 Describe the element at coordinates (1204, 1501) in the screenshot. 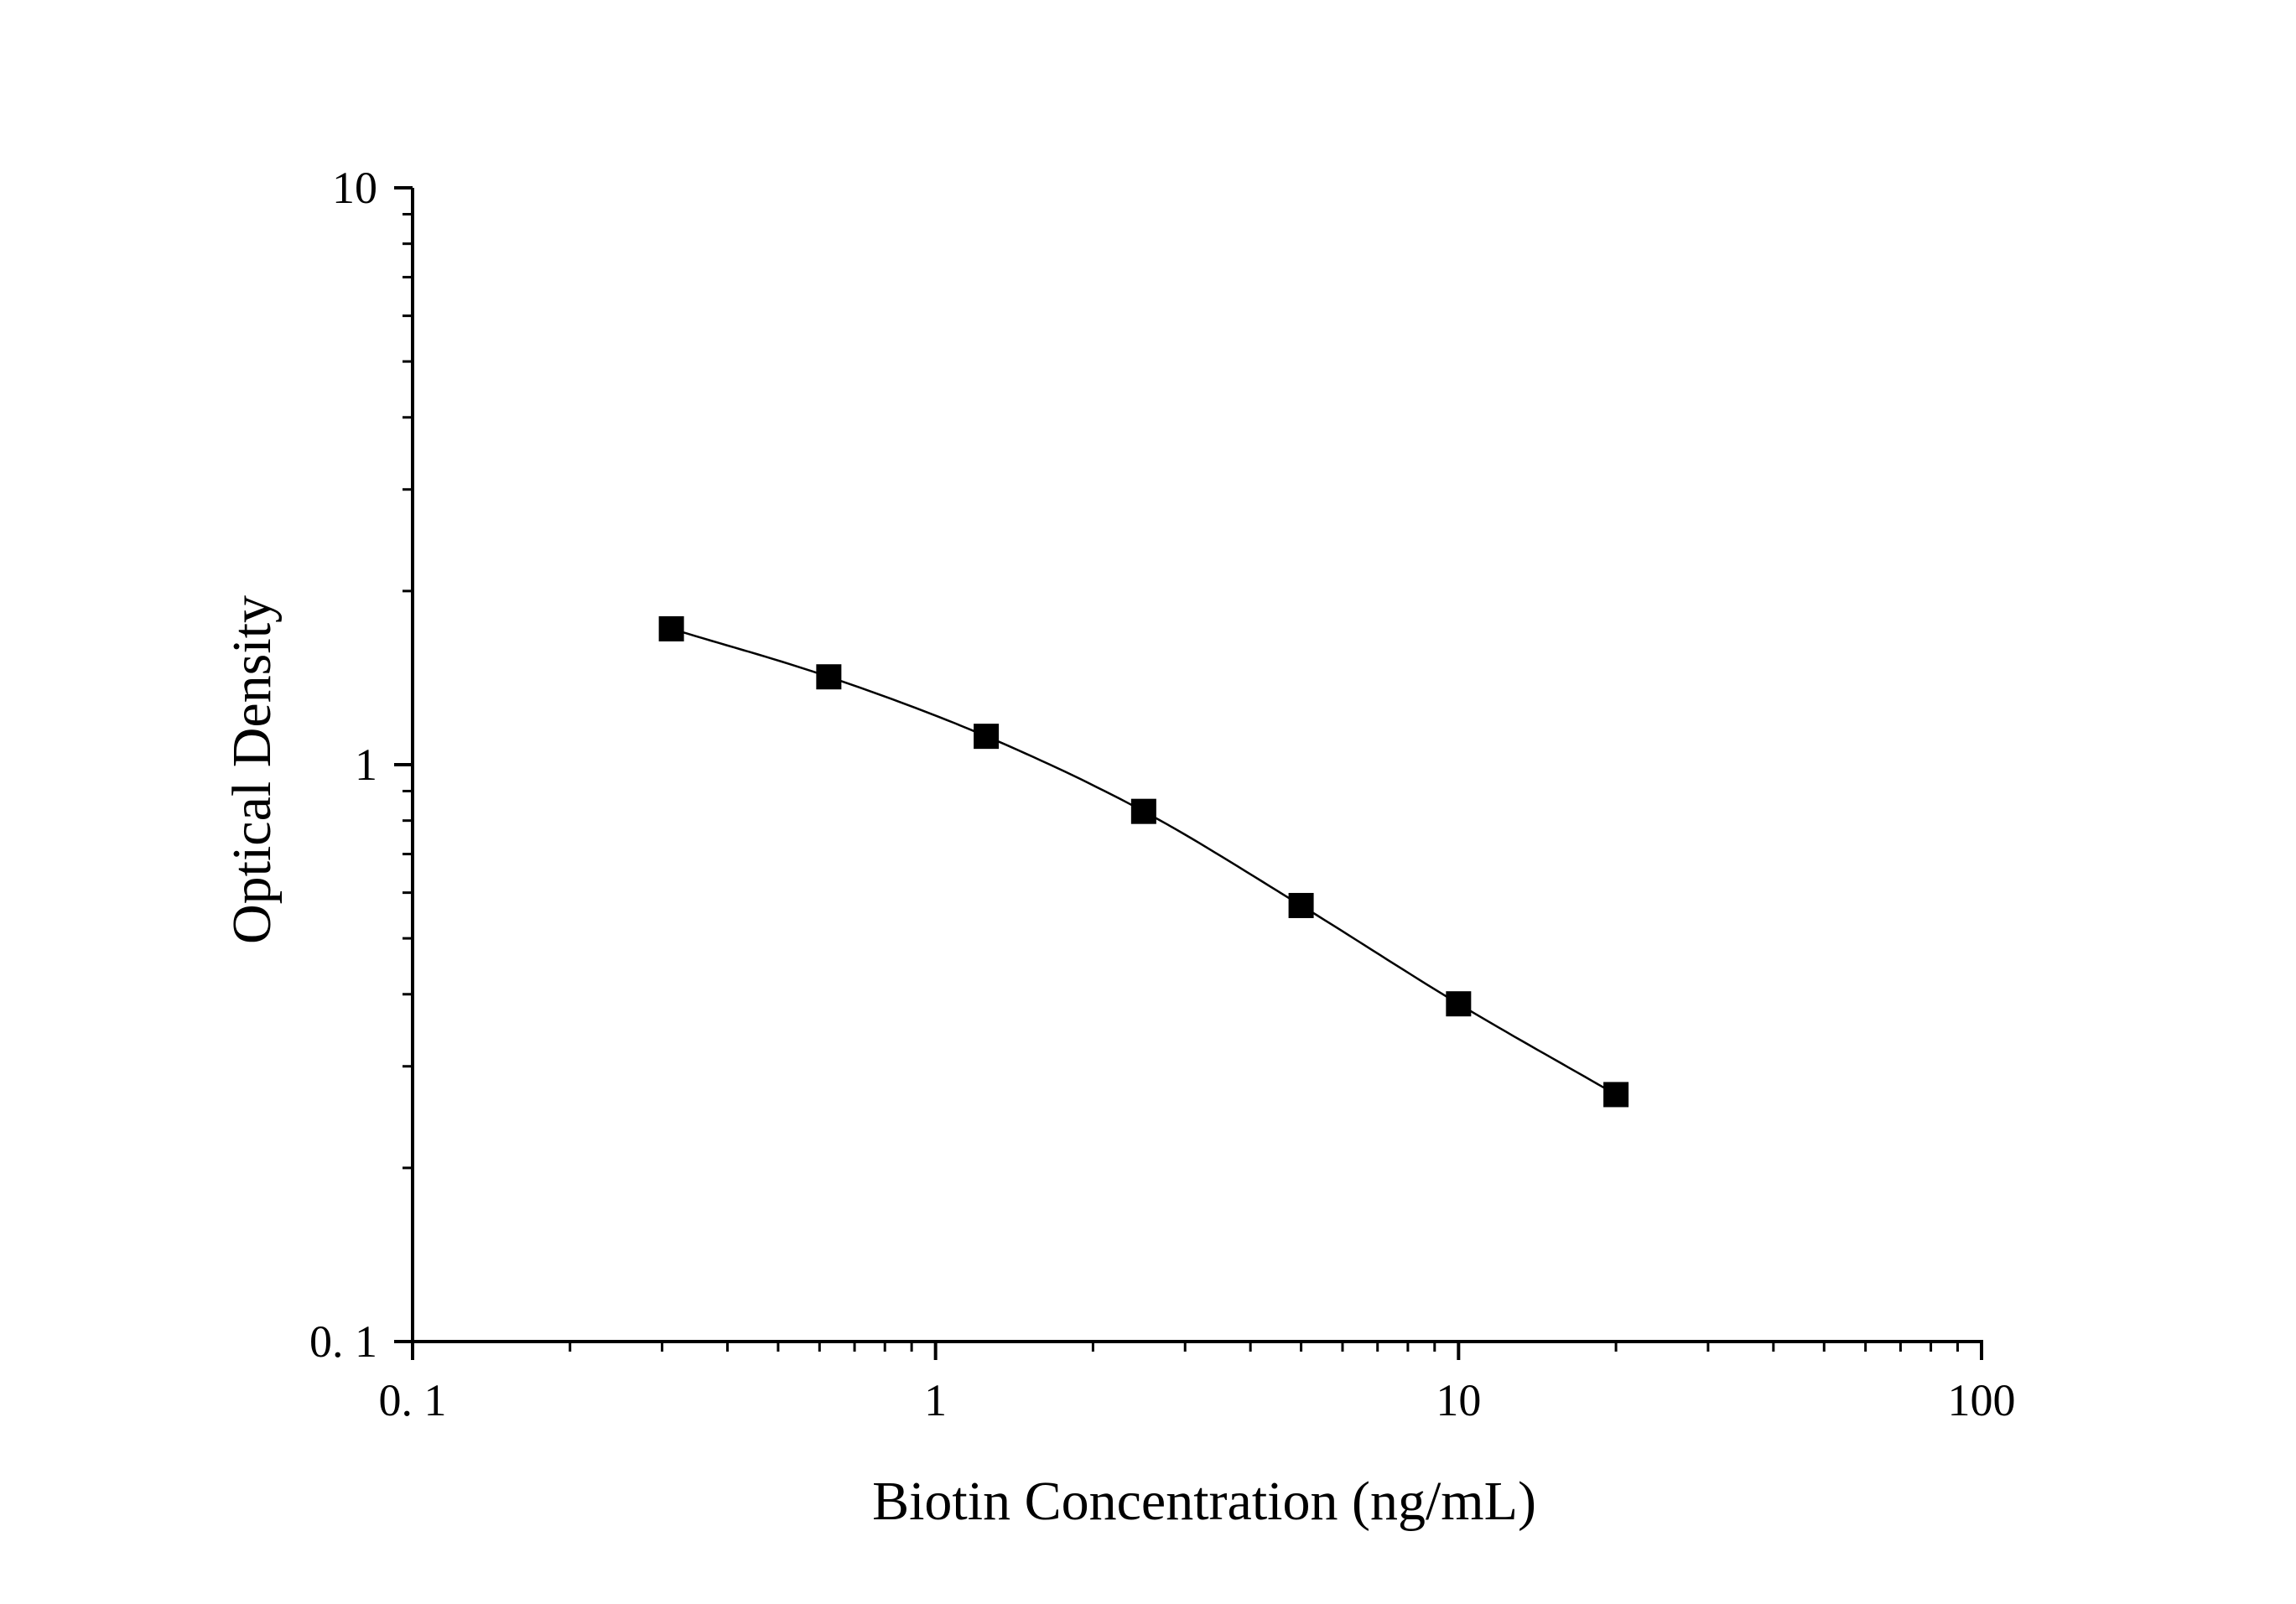

I see `x-axis-label: Biotin Concentration (ng/mL)` at that location.